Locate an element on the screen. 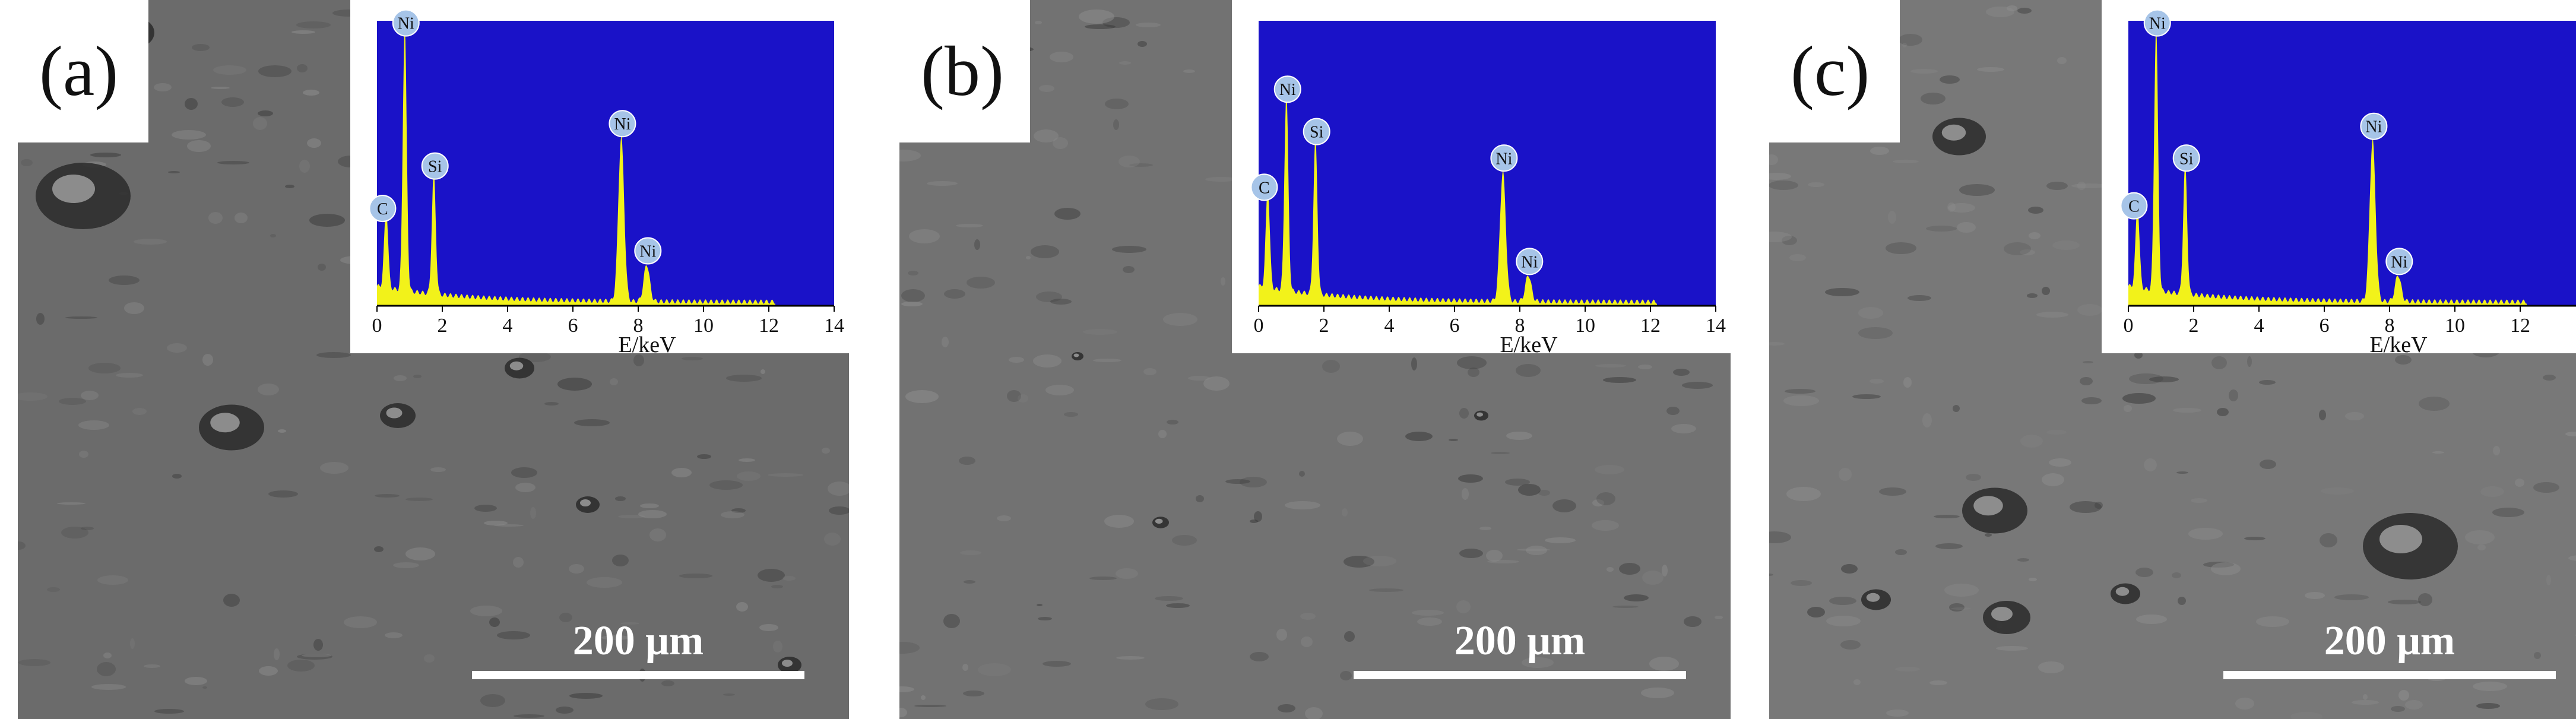 This screenshot has height=719, width=2576. panel-label-box: (a) is located at coordinates (83, 71).